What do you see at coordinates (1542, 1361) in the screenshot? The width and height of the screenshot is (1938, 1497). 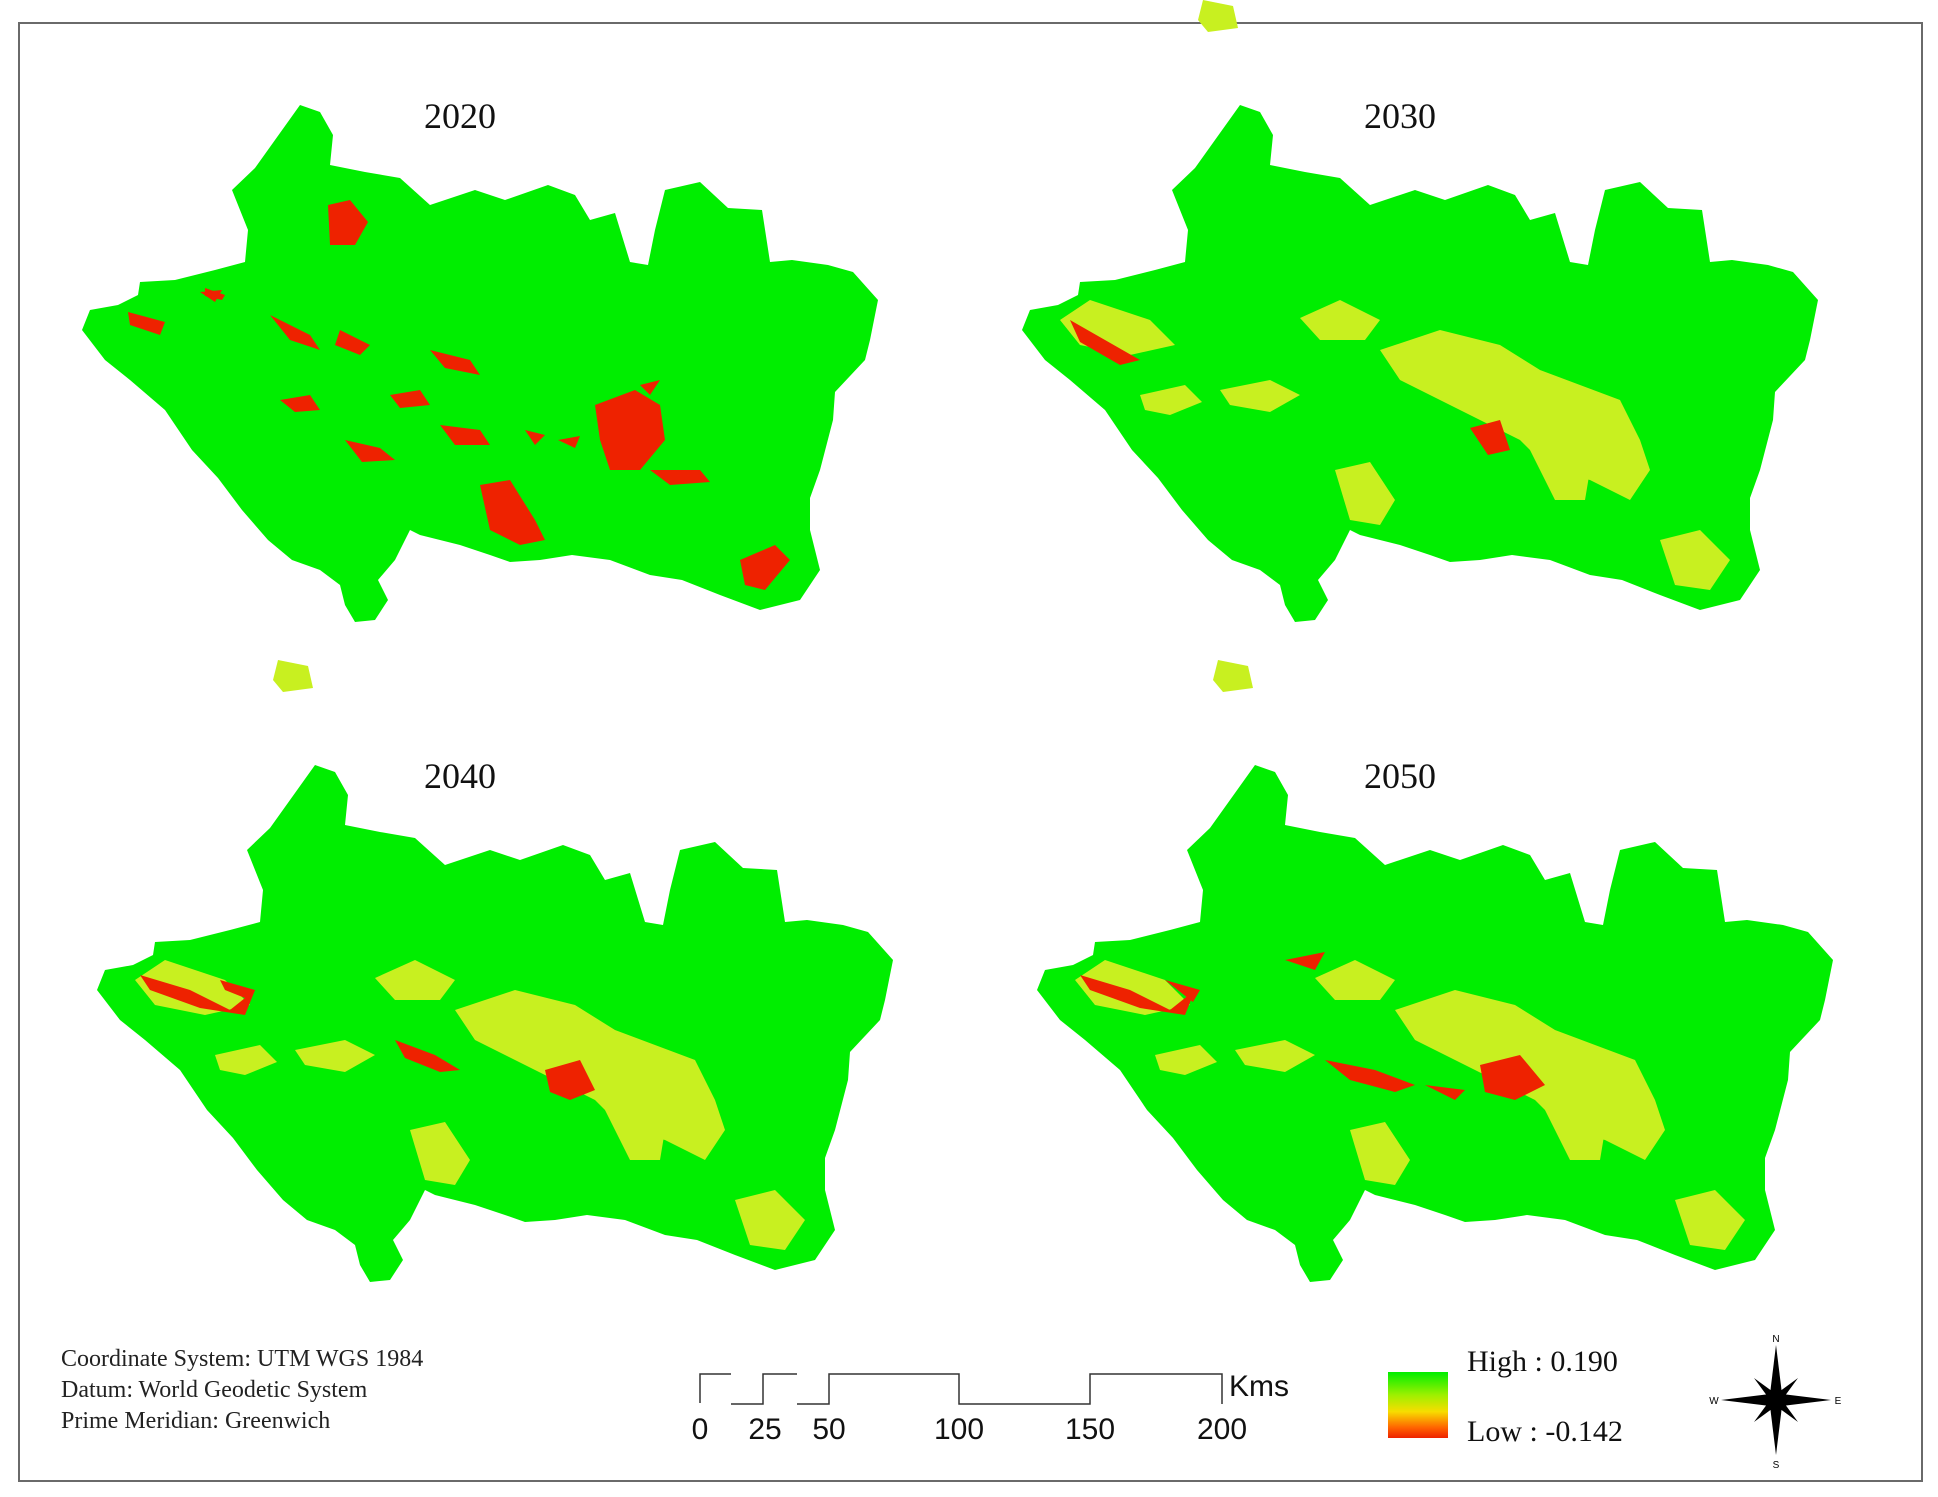 I see `legend-high-label: High : 0.190` at bounding box center [1542, 1361].